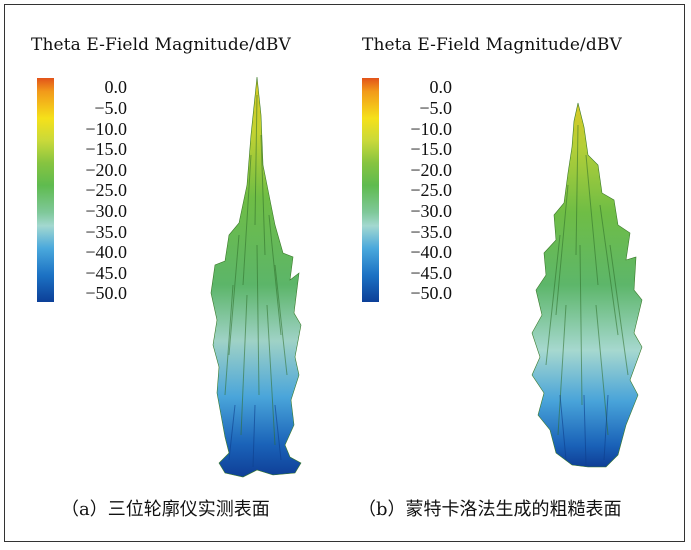 This screenshot has height=550, width=691. What do you see at coordinates (490, 509) in the screenshot?
I see `figure-caption: （b）蒙特卡洛法生成的粗糙表面` at bounding box center [490, 509].